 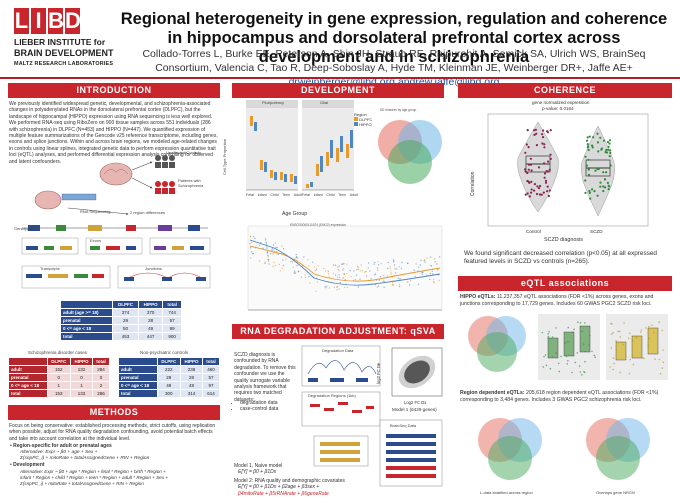 I want to click on development-venn, so click(x=410, y=152).